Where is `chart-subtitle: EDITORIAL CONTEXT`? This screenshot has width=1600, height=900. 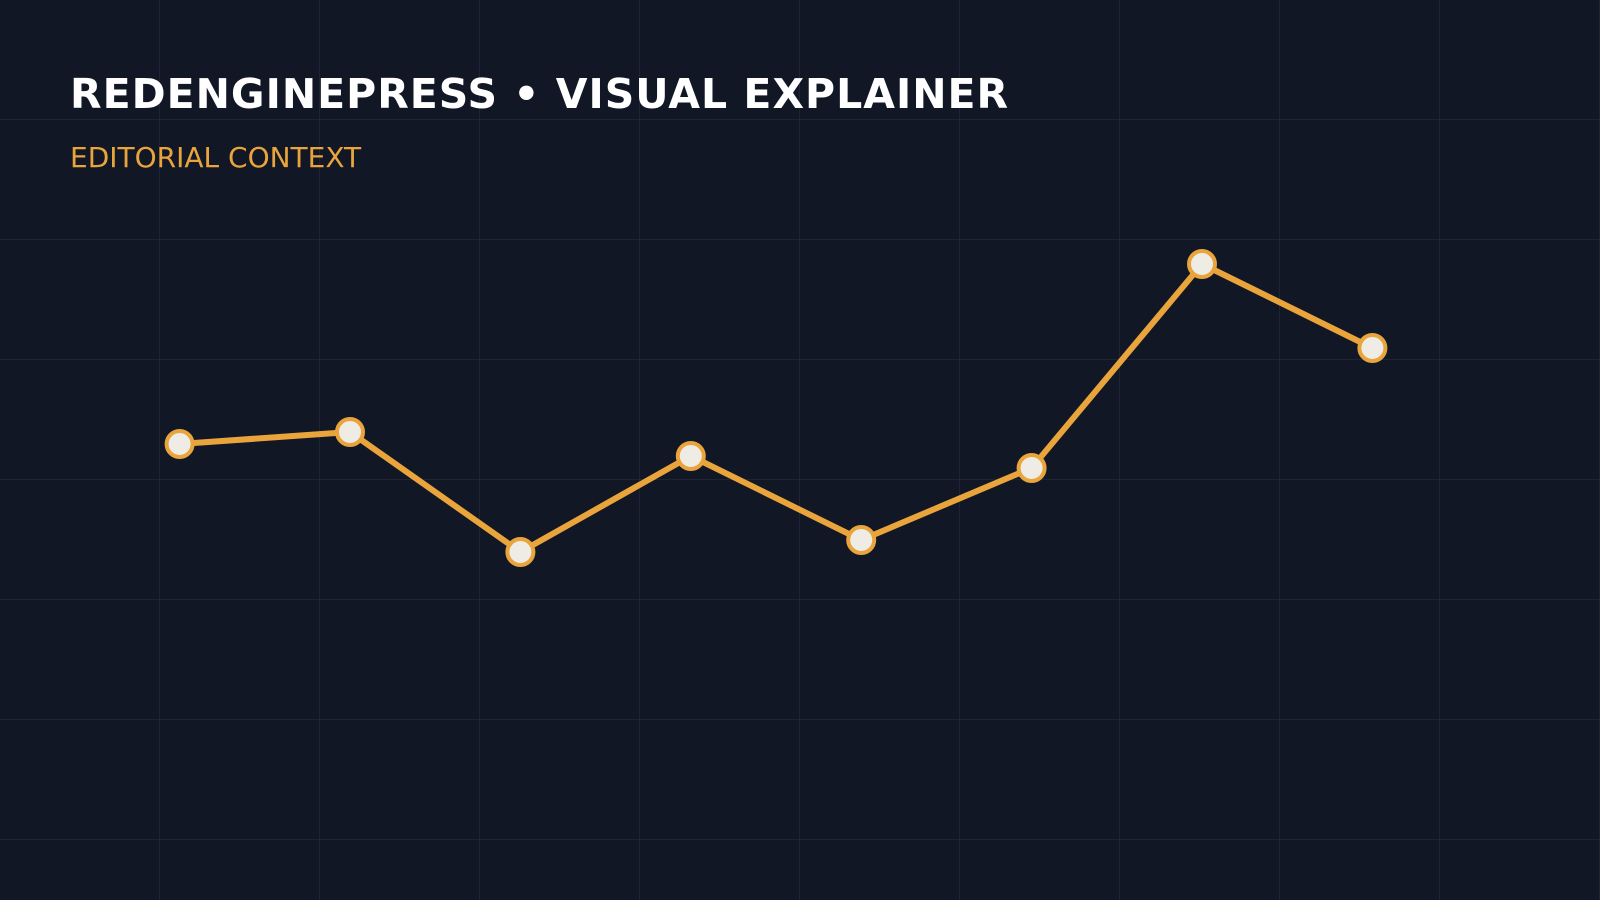
chart-subtitle: EDITORIAL CONTEXT is located at coordinates (216, 157).